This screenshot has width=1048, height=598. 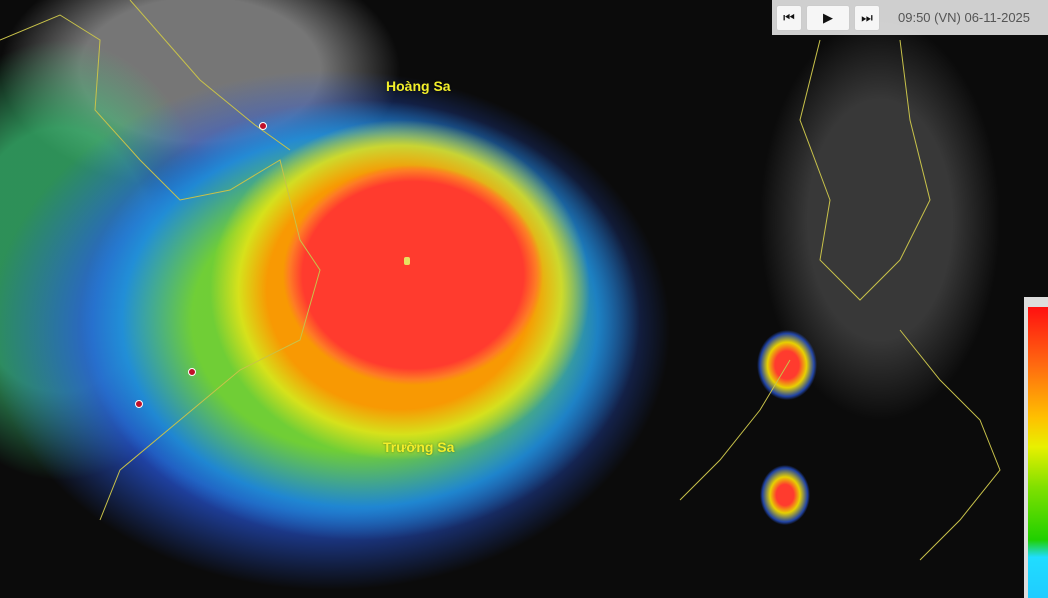 I want to click on skip-back-icon: ⏮, so click(x=789, y=17).